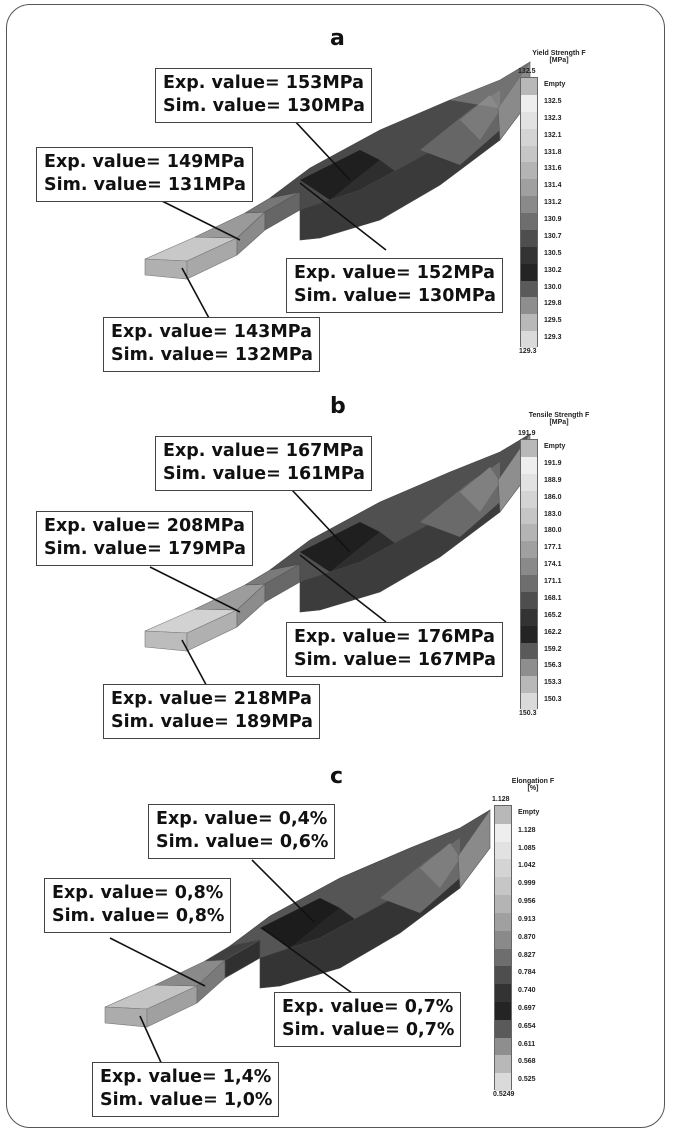 The width and height of the screenshot is (673, 1133). I want to click on legend-tick-label: 0.999, so click(527, 884).